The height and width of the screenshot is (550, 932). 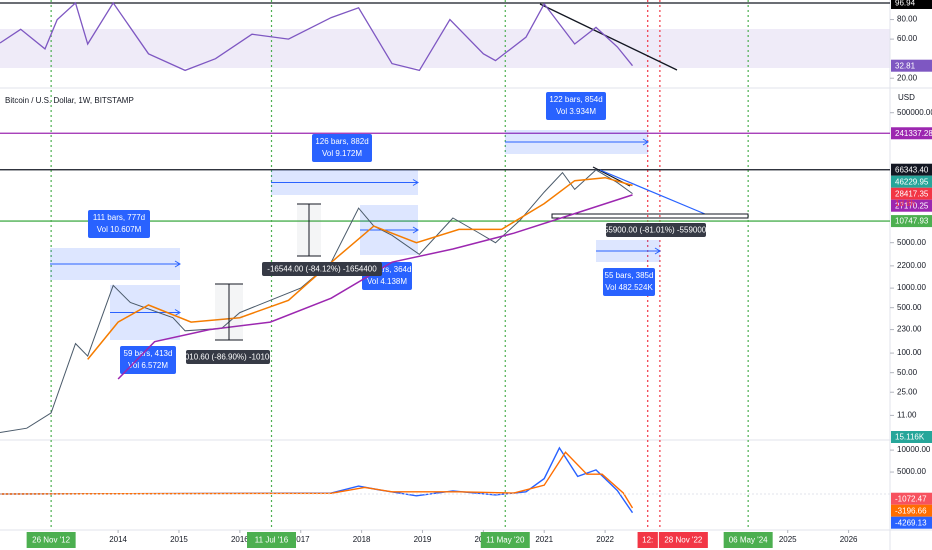 I want to click on time-tick-label: 2022, so click(x=605, y=539).